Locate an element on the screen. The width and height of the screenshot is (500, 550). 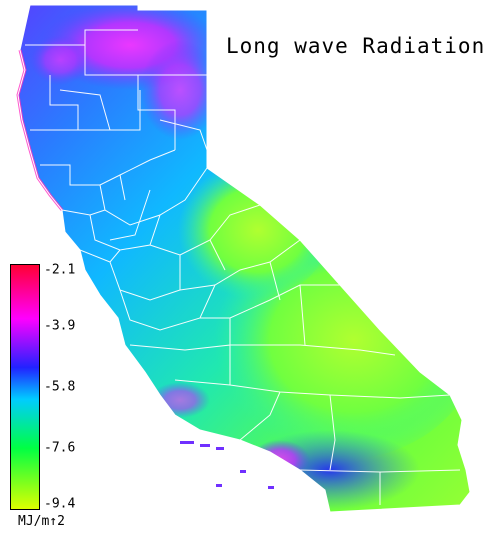
legend-tick-label: -2.1 is located at coordinates (60, 270).